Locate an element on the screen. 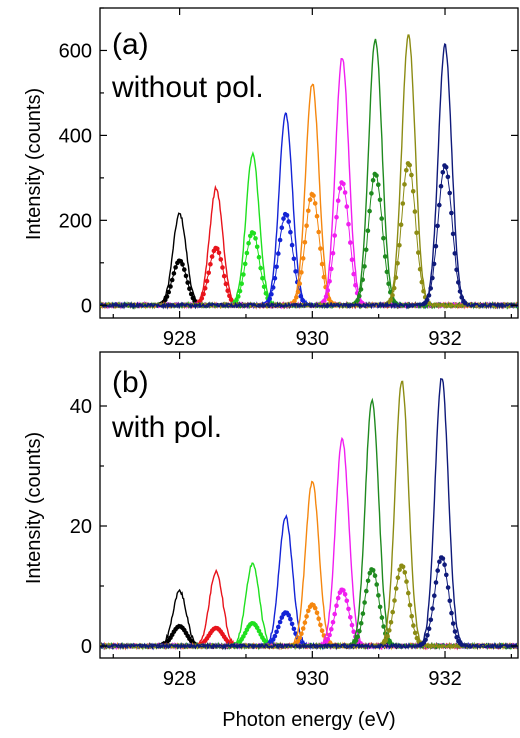  panel-a-ylabel: Intensity (counts) is located at coordinates (34, 164).